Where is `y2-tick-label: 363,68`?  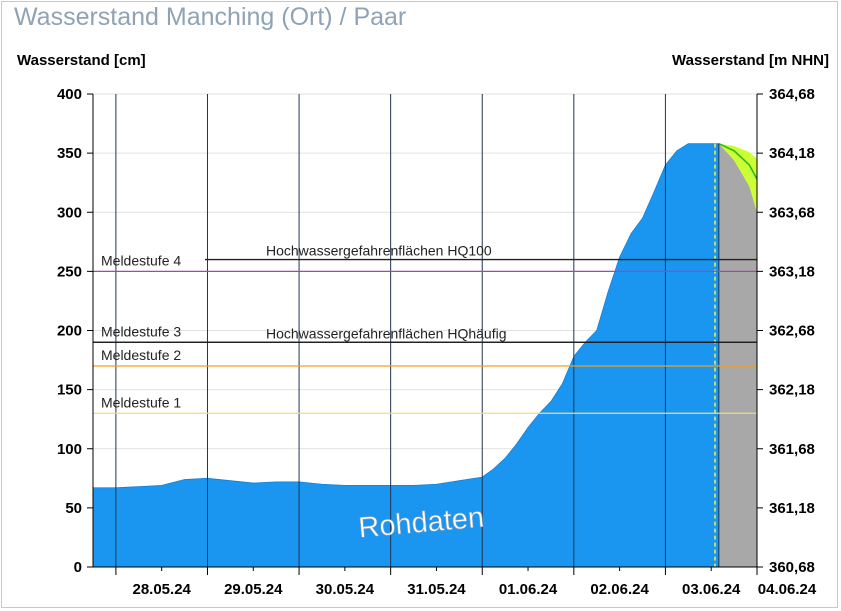 y2-tick-label: 363,68 is located at coordinates (792, 212).